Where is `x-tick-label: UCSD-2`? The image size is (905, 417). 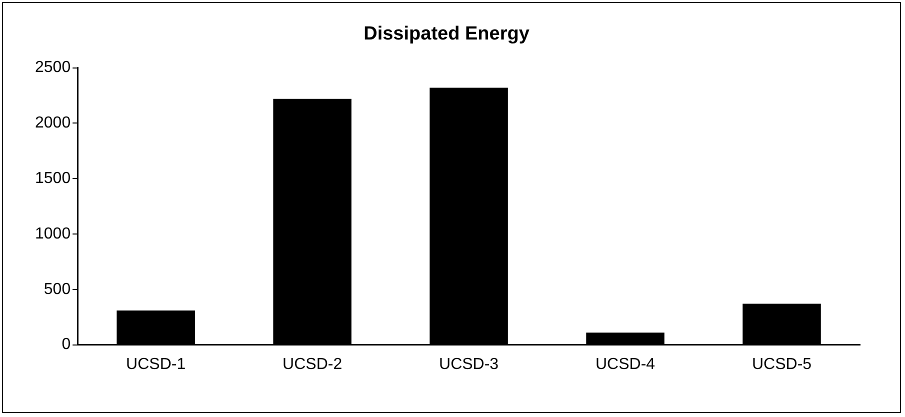
x-tick-label: UCSD-2 is located at coordinates (312, 364).